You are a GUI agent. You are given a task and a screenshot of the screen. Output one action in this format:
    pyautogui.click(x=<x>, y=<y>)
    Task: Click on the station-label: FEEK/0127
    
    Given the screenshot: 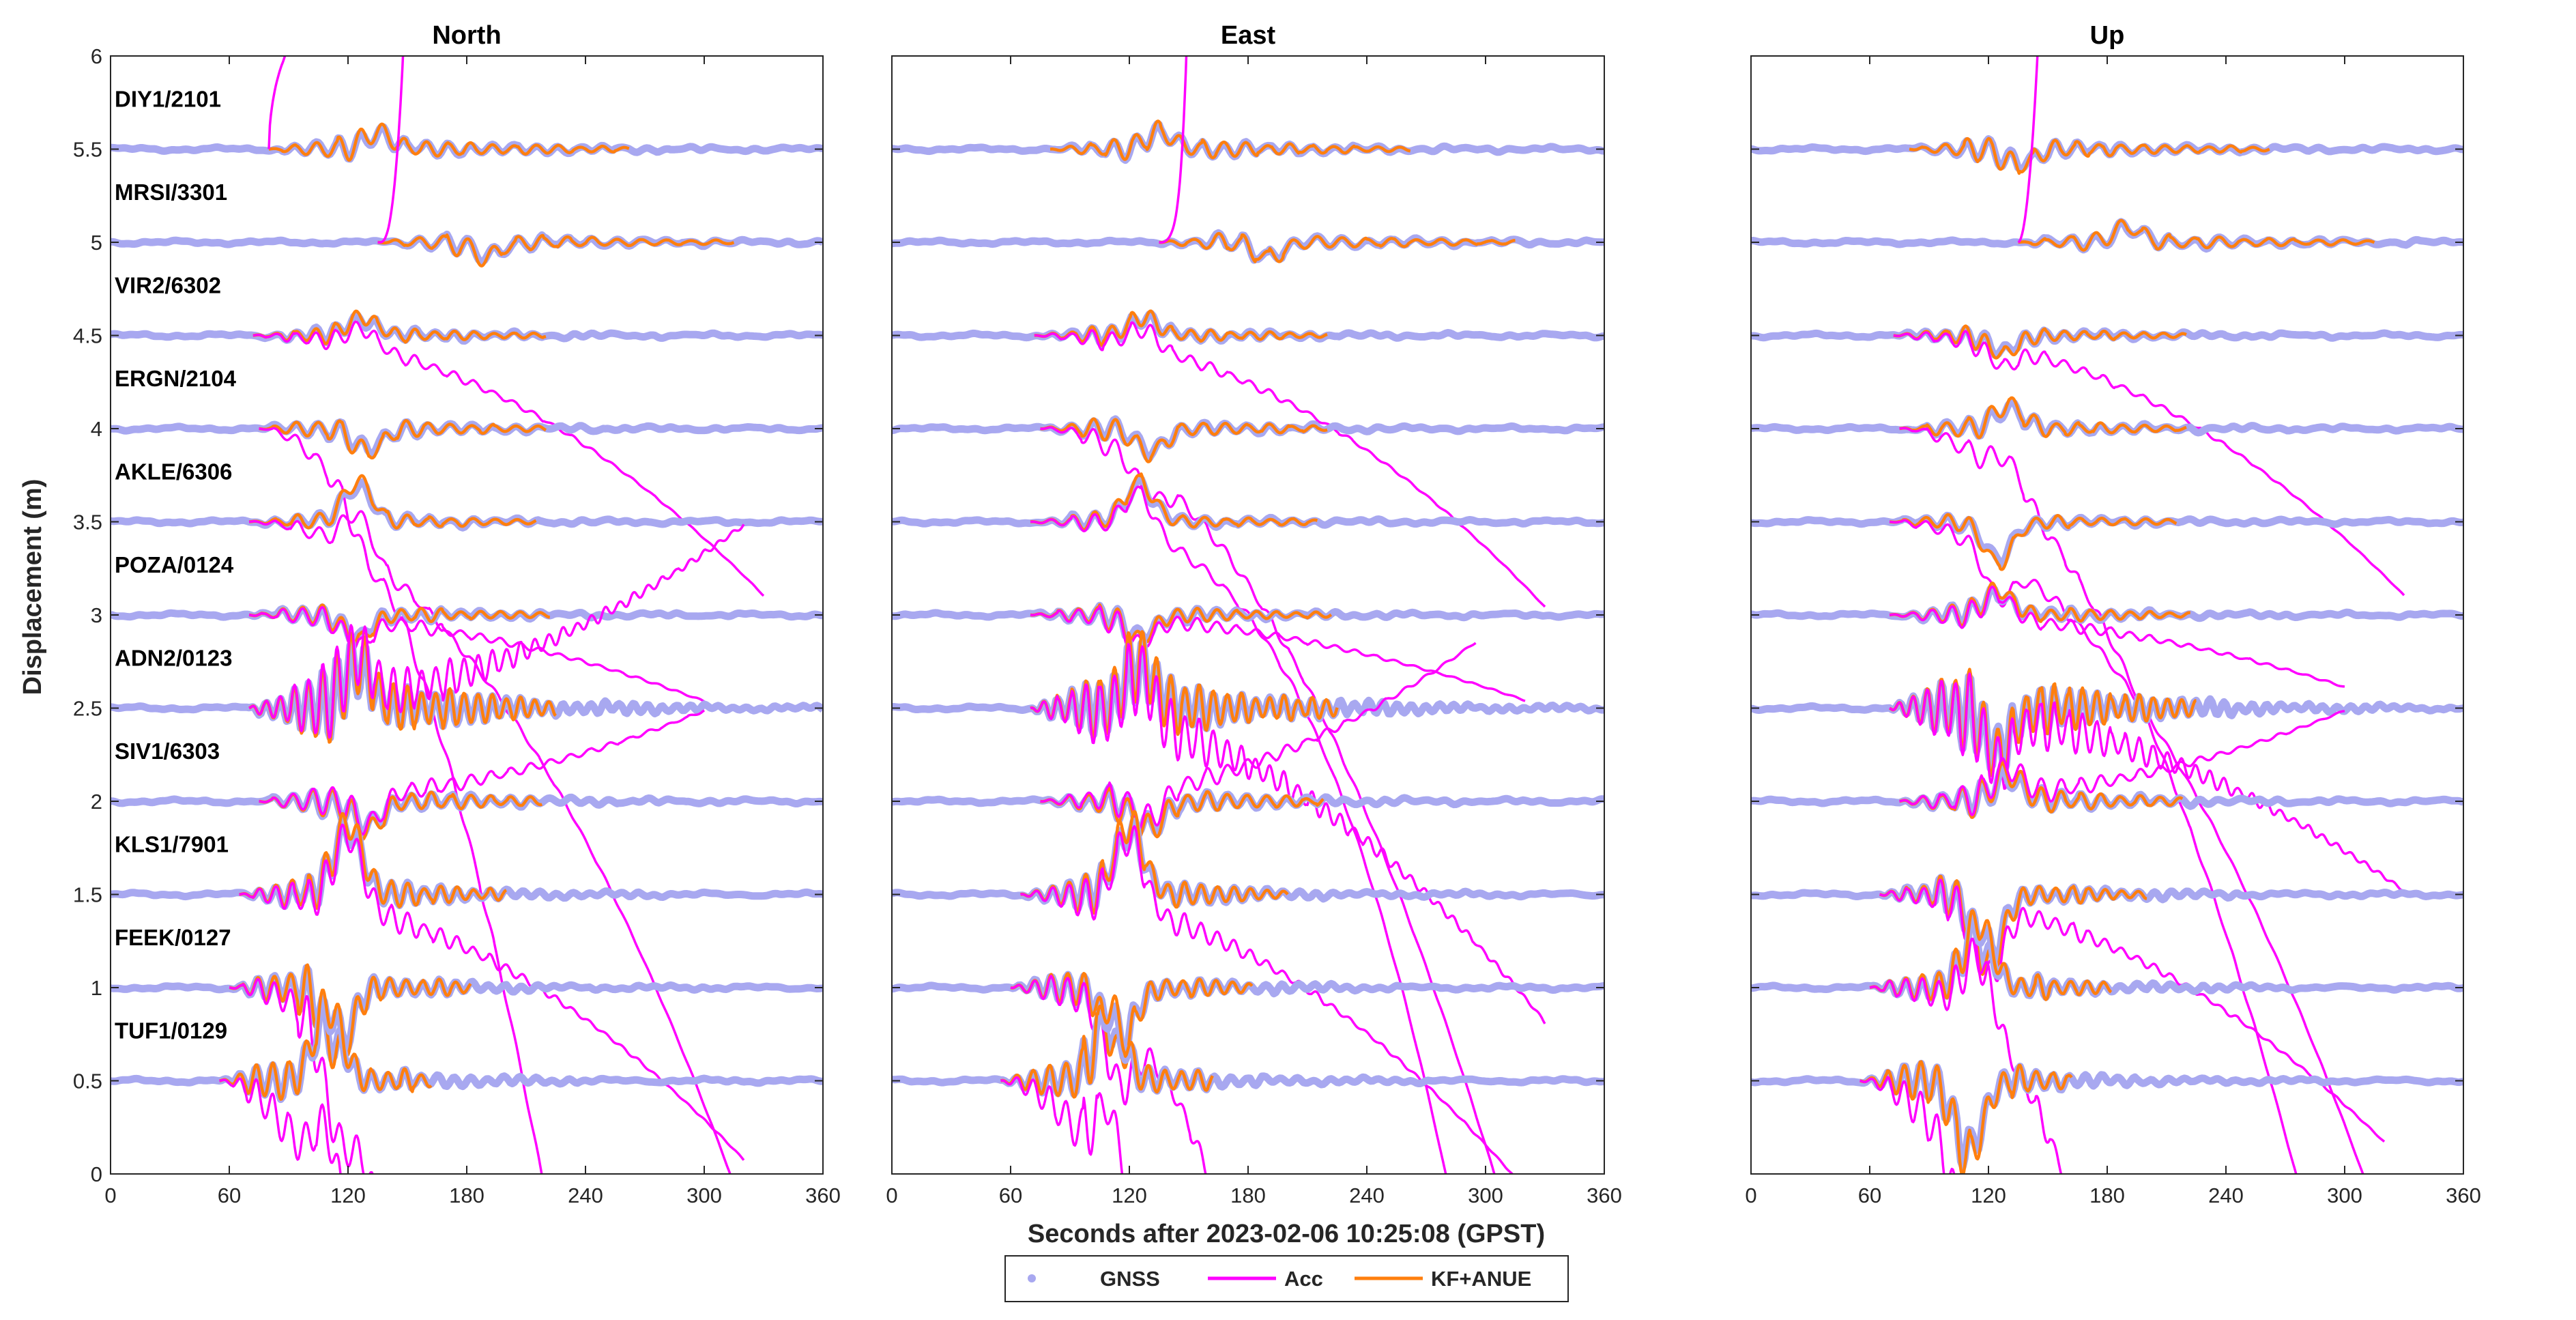 What is the action you would take?
    pyautogui.click(x=173, y=938)
    